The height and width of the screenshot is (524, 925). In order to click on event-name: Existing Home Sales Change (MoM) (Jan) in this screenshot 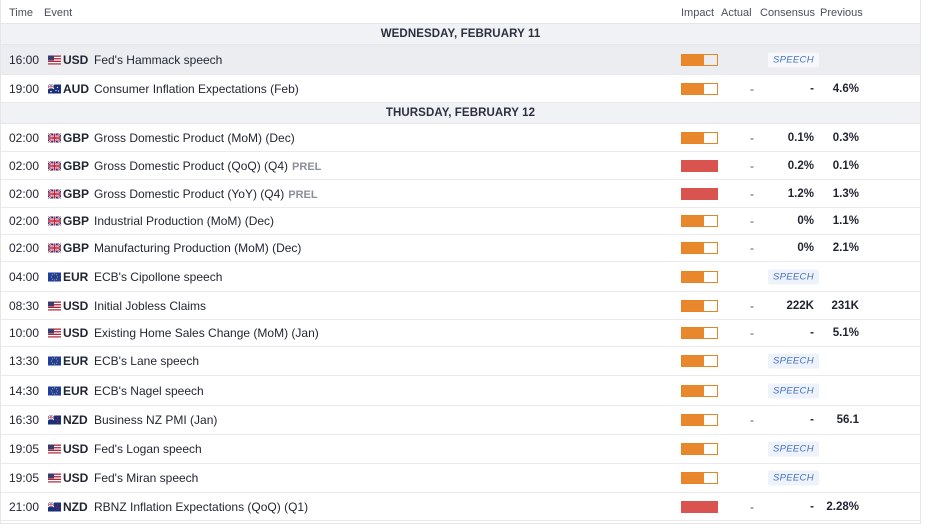, I will do `click(206, 333)`.